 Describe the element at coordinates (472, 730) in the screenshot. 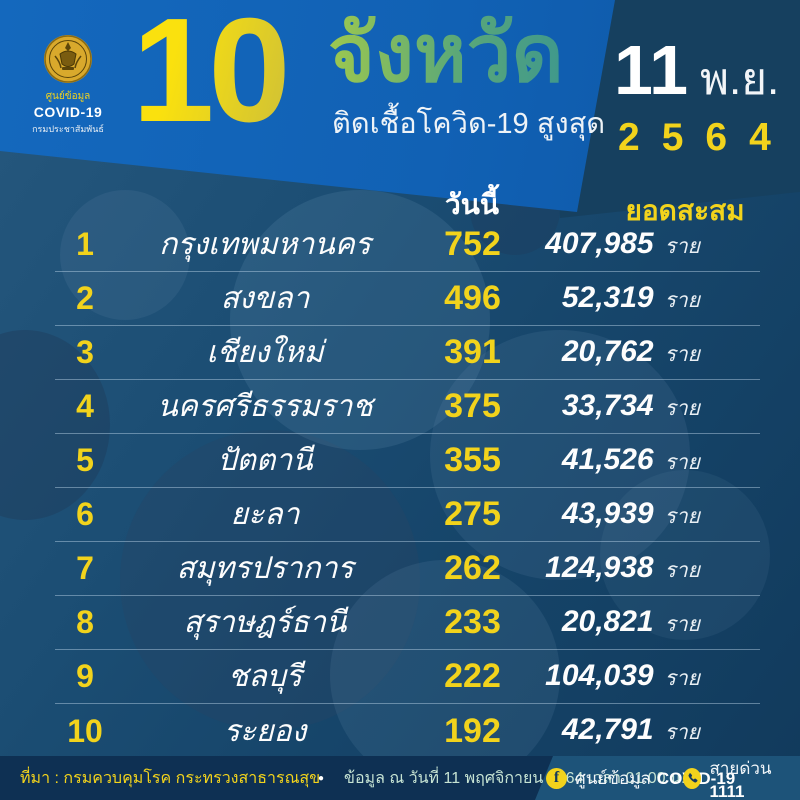

I see `today-count: 192` at that location.